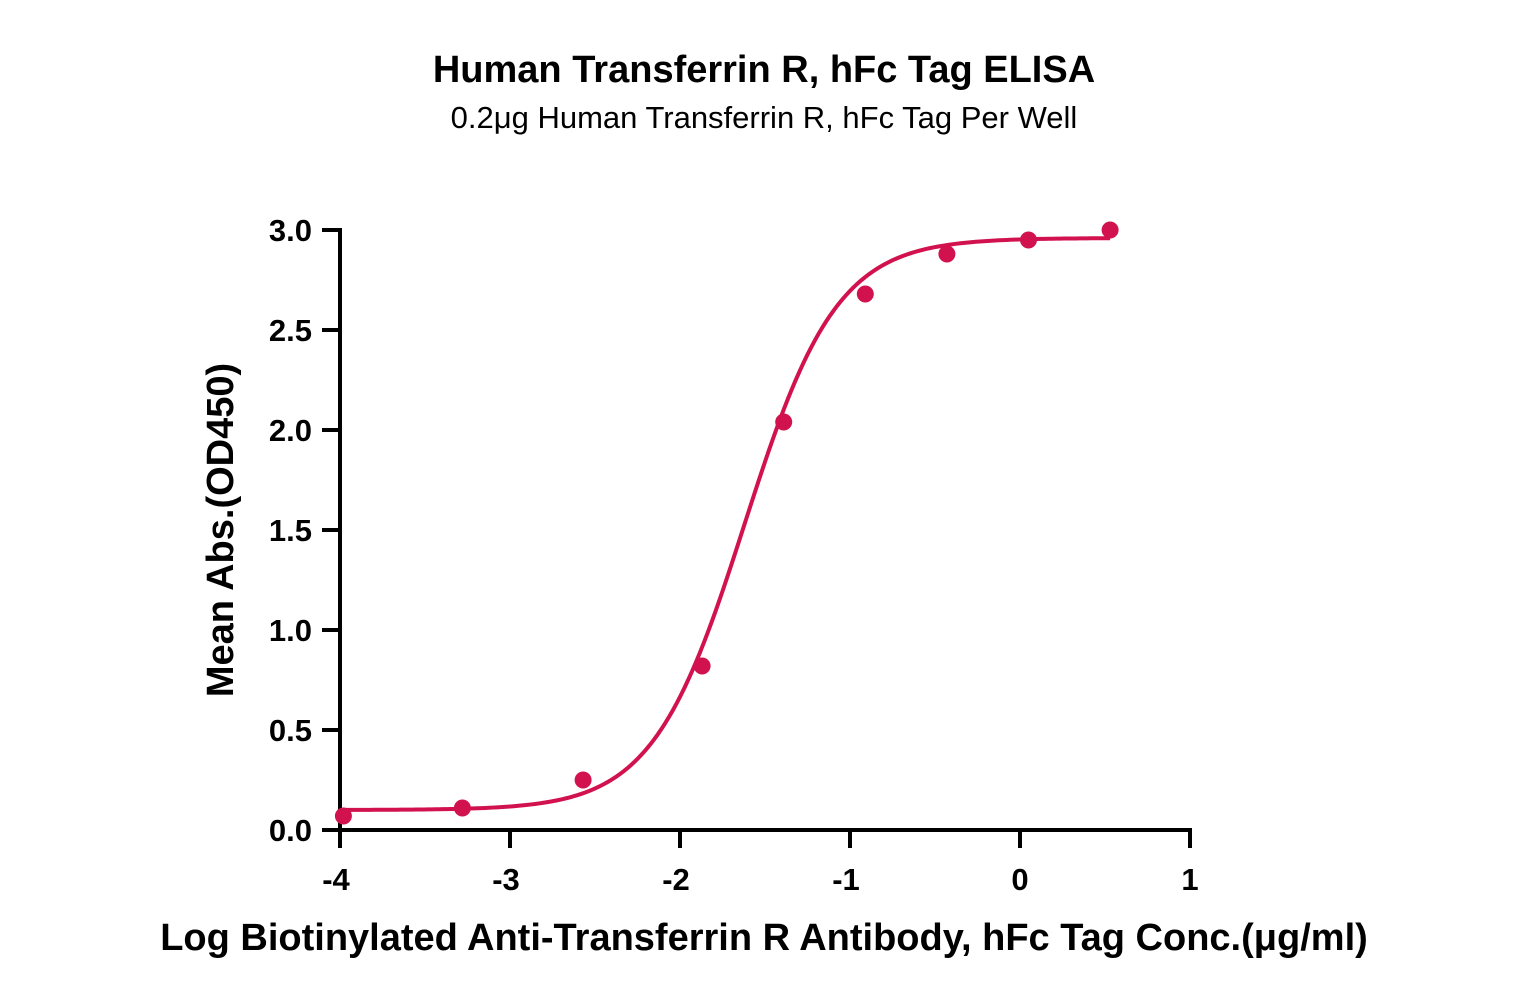 This screenshot has height=1004, width=1529. I want to click on x-tick-label: -4, so click(336, 879).